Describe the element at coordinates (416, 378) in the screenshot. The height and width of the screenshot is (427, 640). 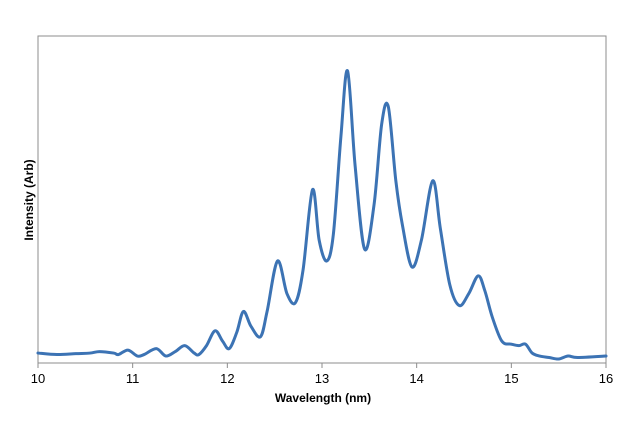
I see `x-tick-label: 14` at that location.